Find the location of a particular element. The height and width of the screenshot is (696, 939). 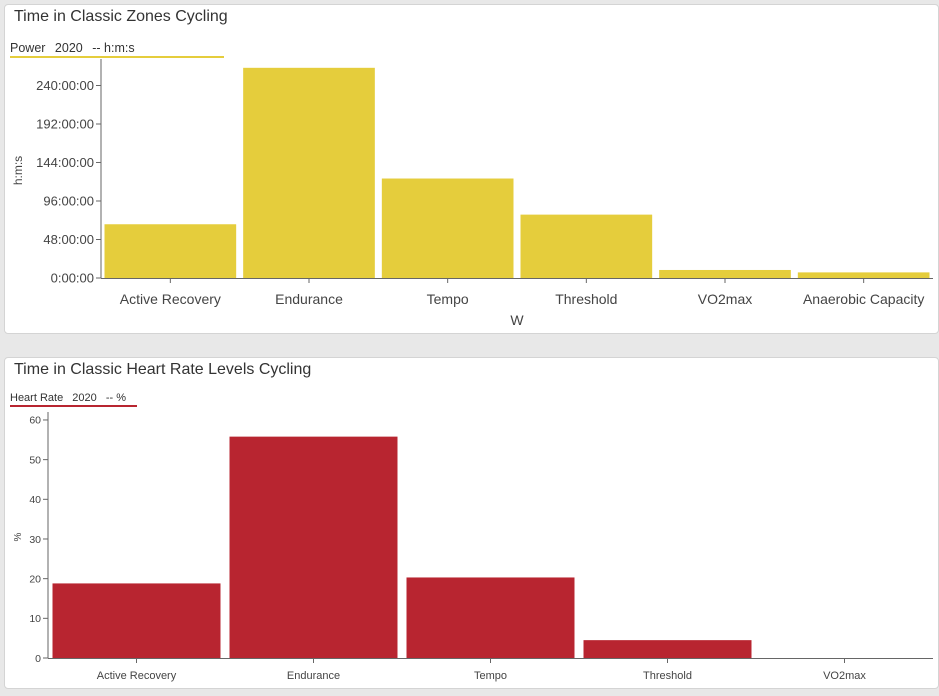

chart-legend: Power 2020 -- h:m:s is located at coordinates (117, 49).